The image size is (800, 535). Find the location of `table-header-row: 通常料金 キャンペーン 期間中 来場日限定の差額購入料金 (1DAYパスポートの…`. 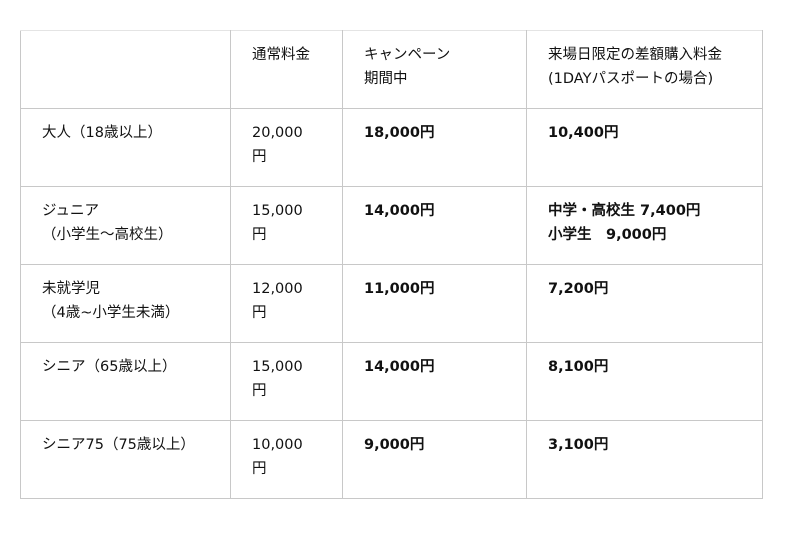

table-header-row: 通常料金 キャンペーン 期間中 来場日限定の差額購入料金 (1DAYパスポートの… is located at coordinates (391, 69).